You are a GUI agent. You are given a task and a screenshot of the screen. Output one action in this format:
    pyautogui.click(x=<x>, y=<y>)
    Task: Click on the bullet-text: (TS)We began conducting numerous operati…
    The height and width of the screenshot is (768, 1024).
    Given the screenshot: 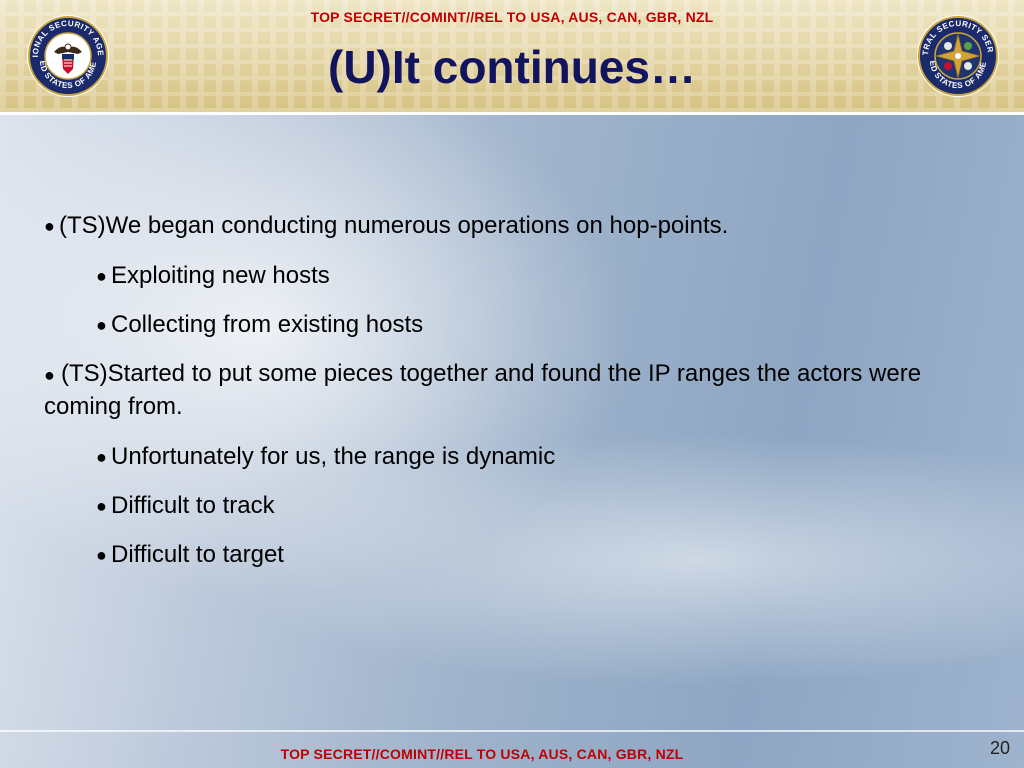 What is the action you would take?
    pyautogui.click(x=394, y=225)
    